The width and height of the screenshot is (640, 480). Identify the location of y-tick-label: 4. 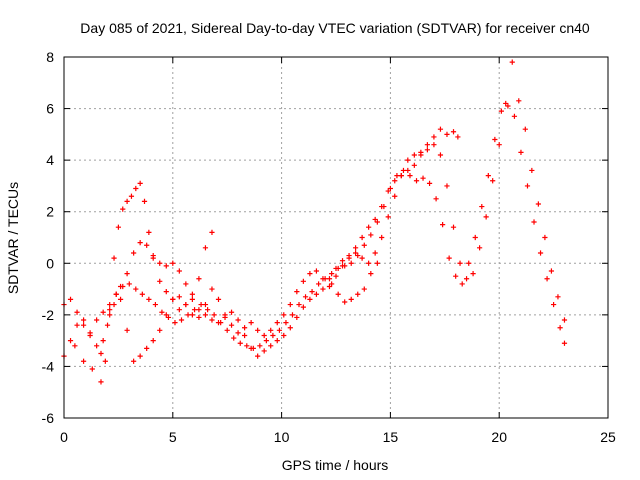
(50, 160).